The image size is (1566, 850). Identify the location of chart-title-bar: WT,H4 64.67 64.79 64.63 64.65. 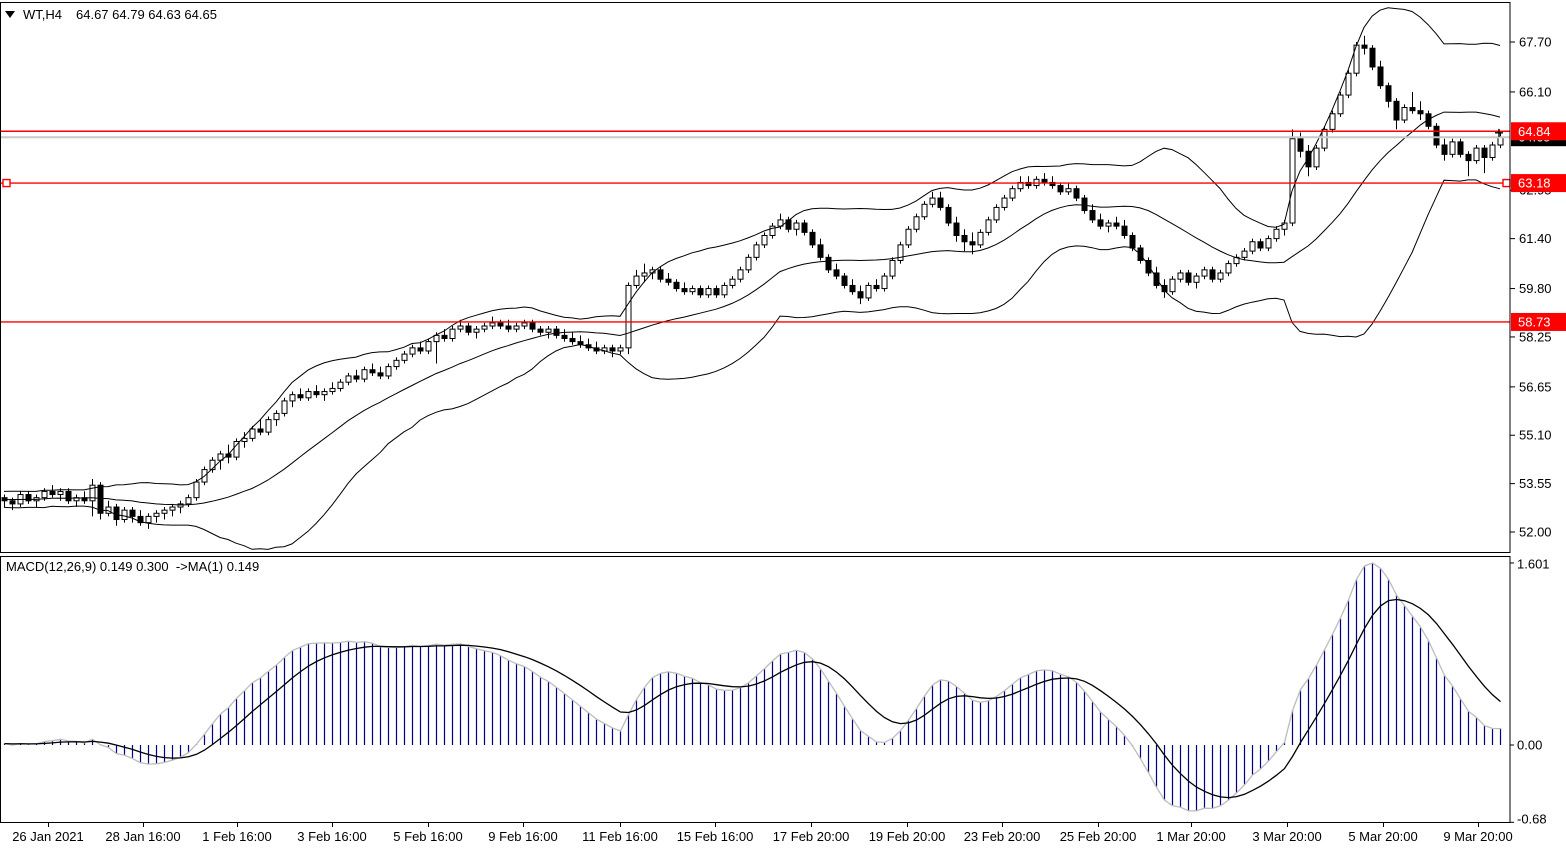
(111, 14).